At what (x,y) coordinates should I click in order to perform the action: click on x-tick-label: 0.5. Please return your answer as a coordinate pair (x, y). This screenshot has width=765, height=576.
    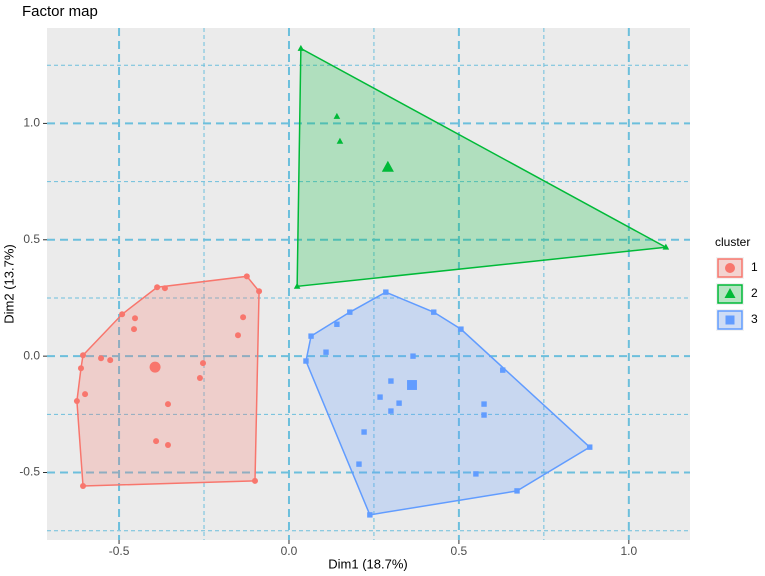
    Looking at the image, I should click on (459, 551).